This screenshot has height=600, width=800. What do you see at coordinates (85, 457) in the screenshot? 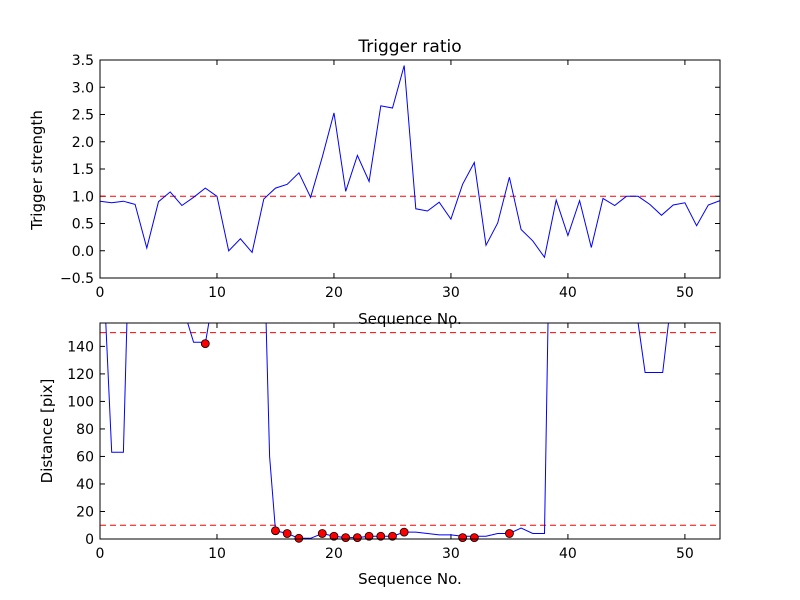
I see `y-tick-label: 60` at bounding box center [85, 457].